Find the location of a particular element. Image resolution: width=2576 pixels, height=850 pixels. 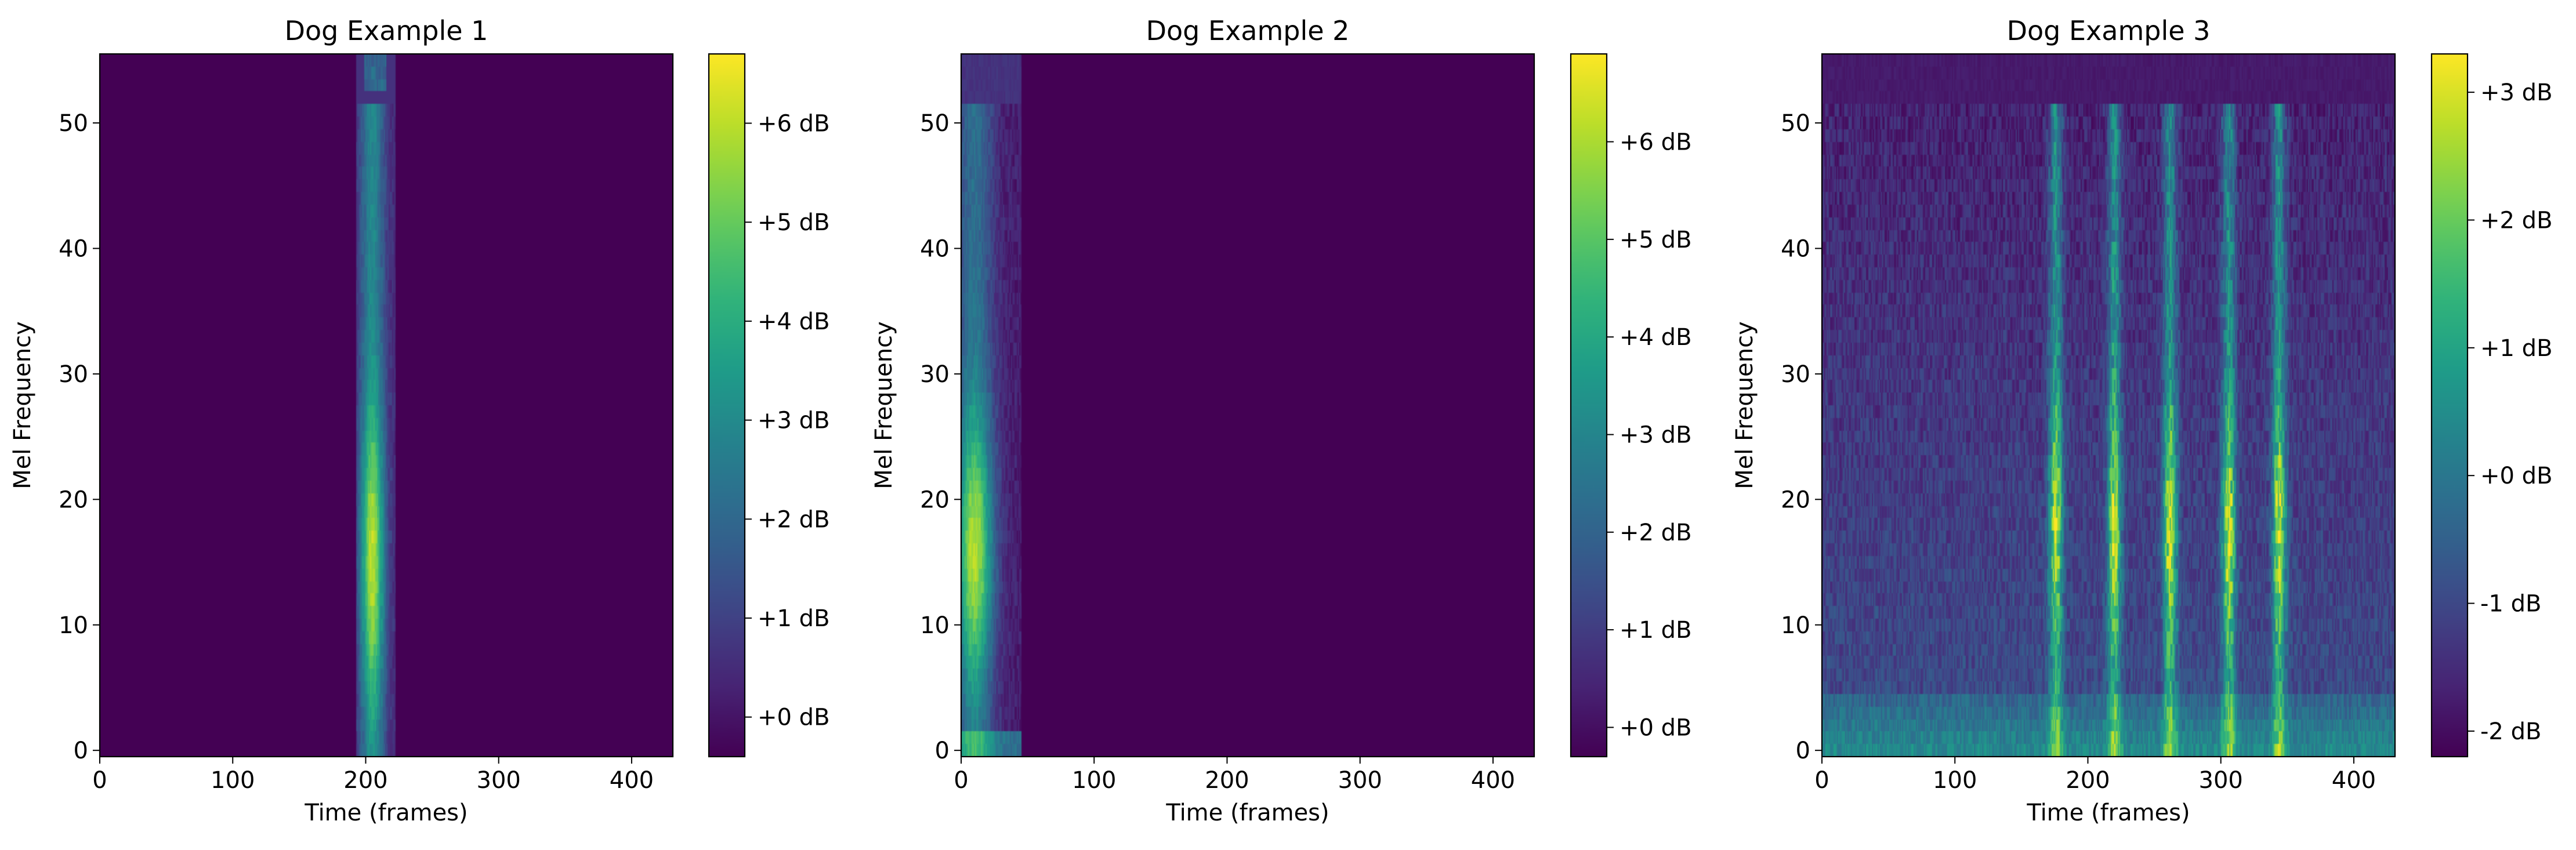

chart-title: Dog Example 1 is located at coordinates (386, 30).